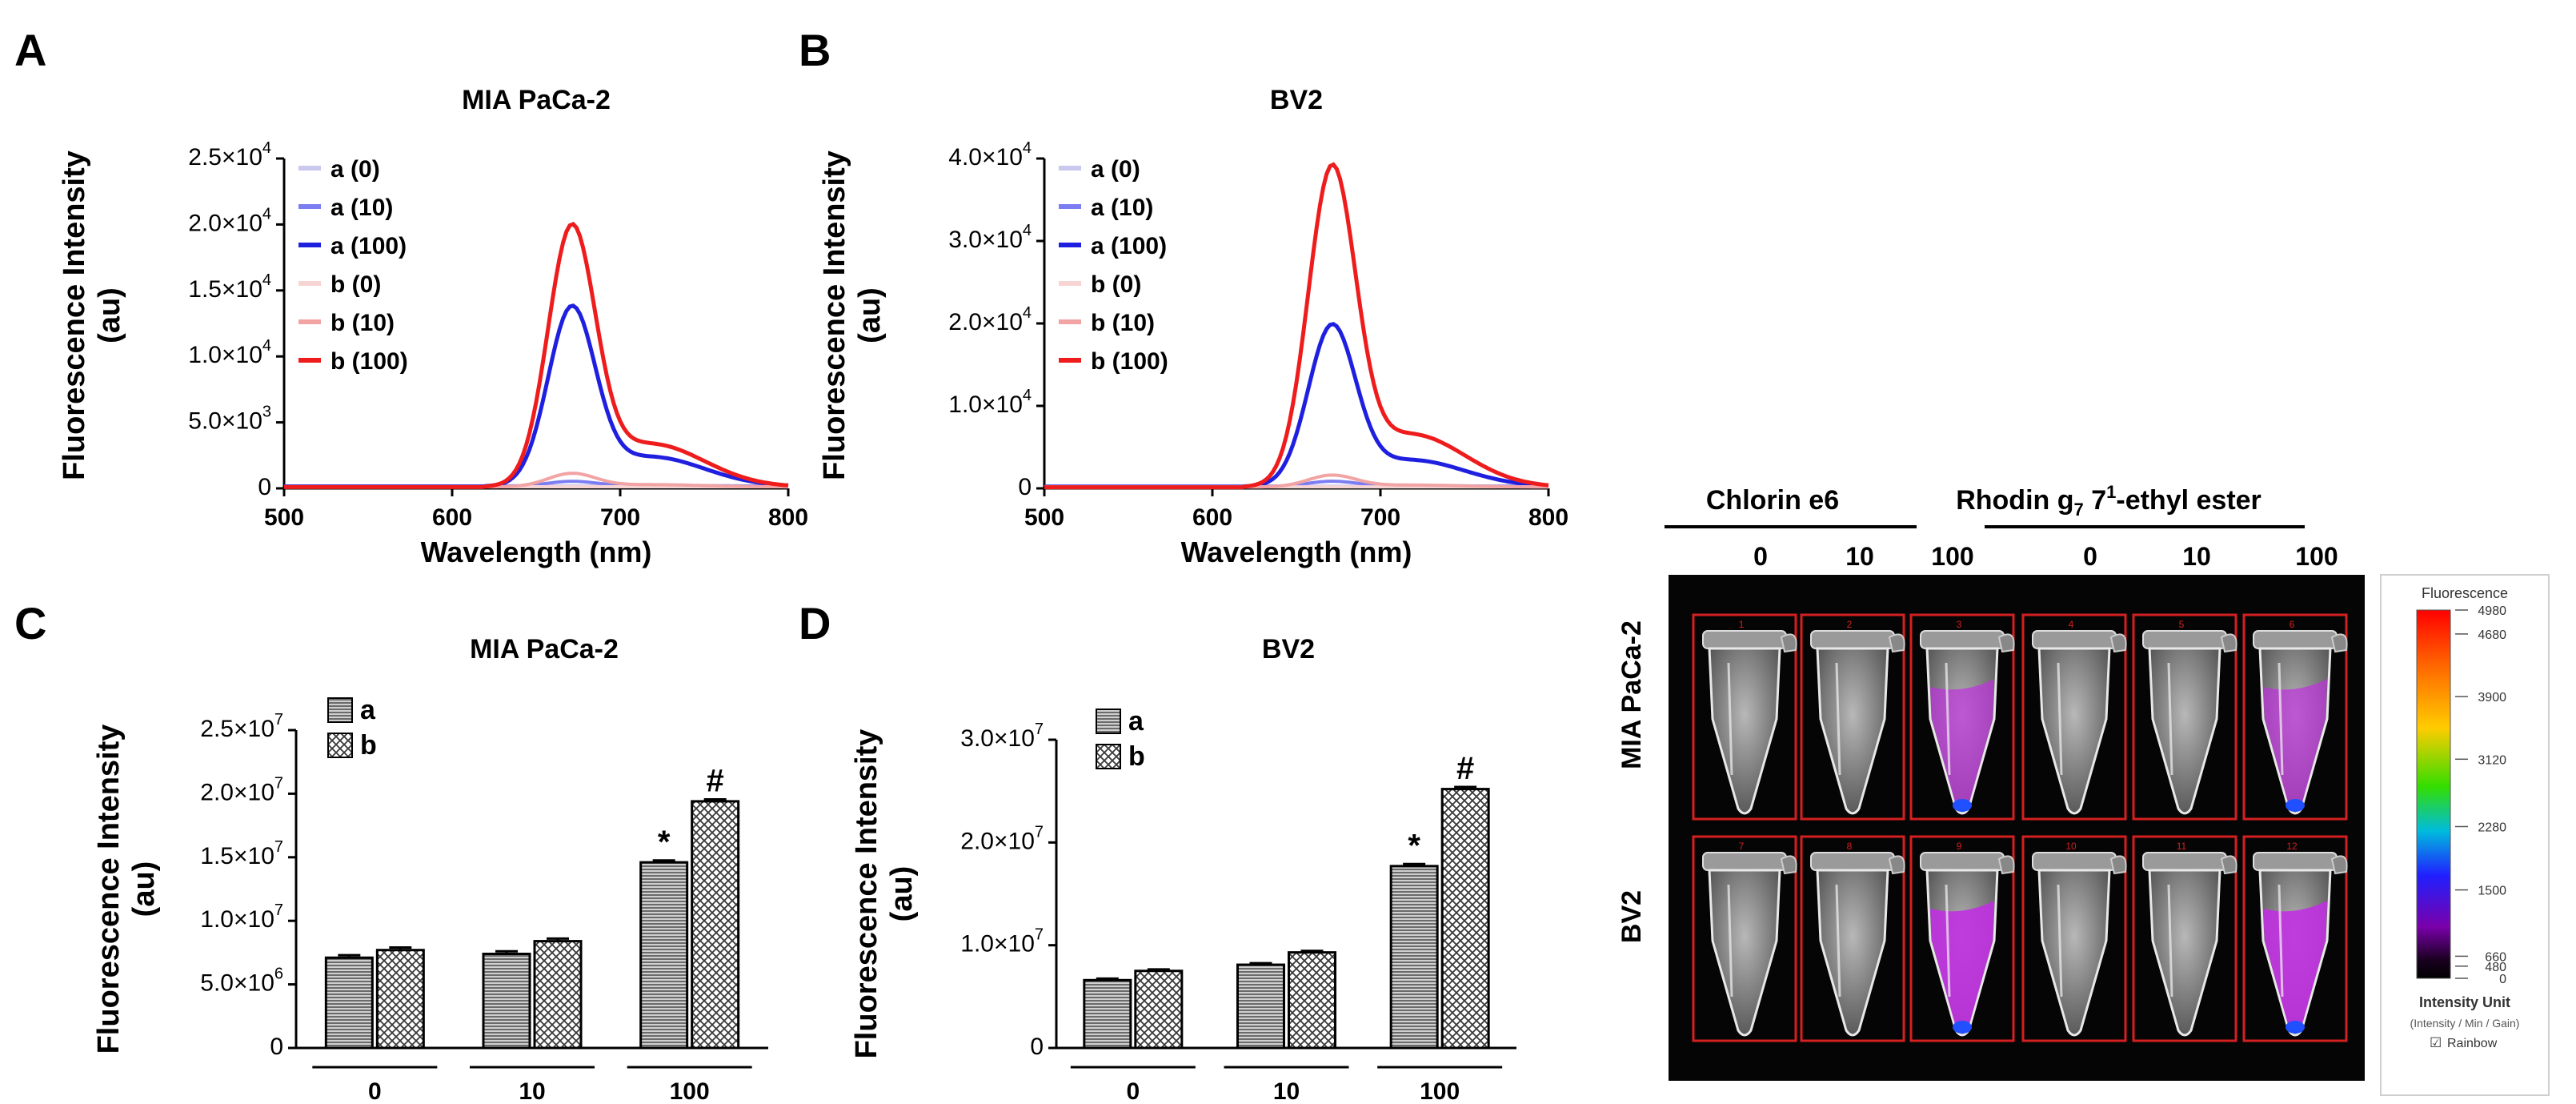  I want to click on roi-number: 10, so click(2071, 847).